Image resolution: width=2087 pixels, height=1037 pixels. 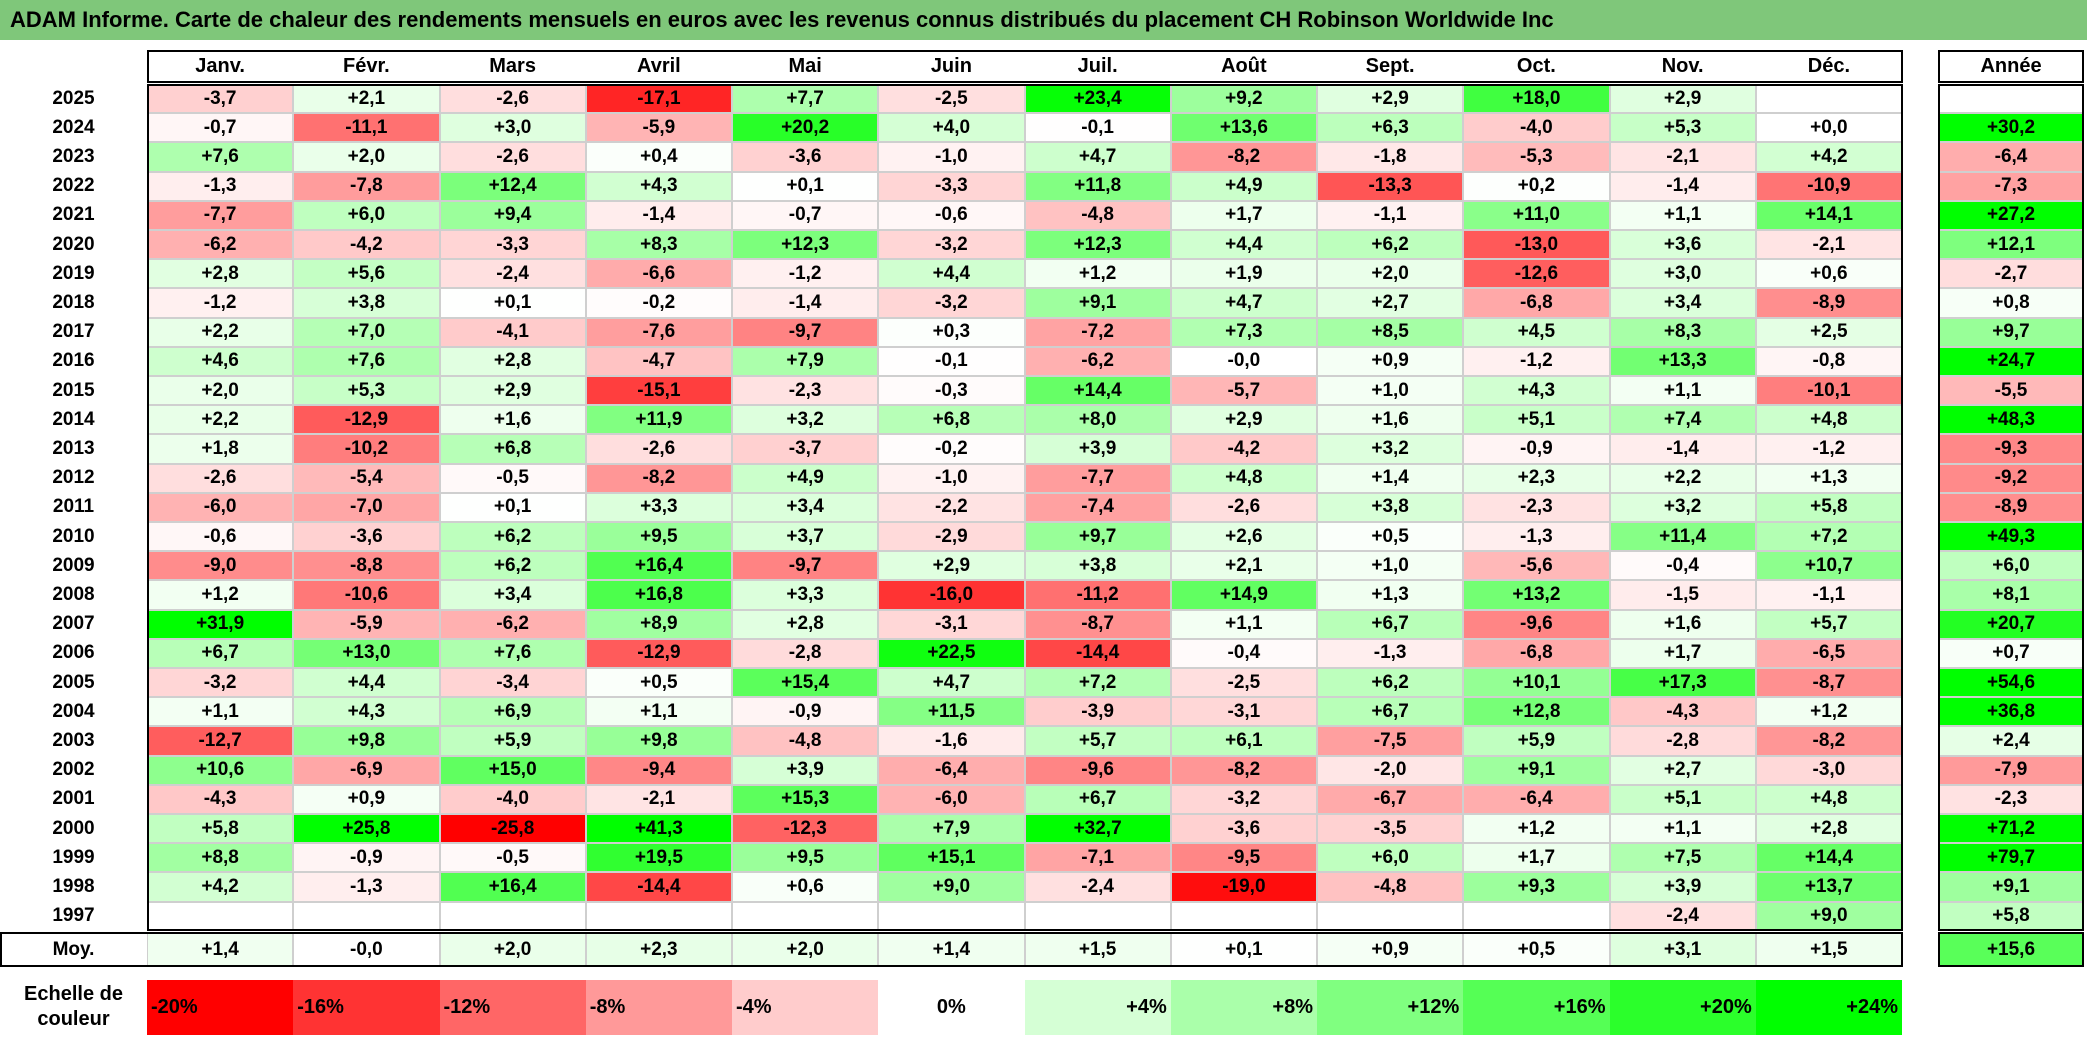 I want to click on heatmap-cell: +12,4, so click(x=512, y=186).